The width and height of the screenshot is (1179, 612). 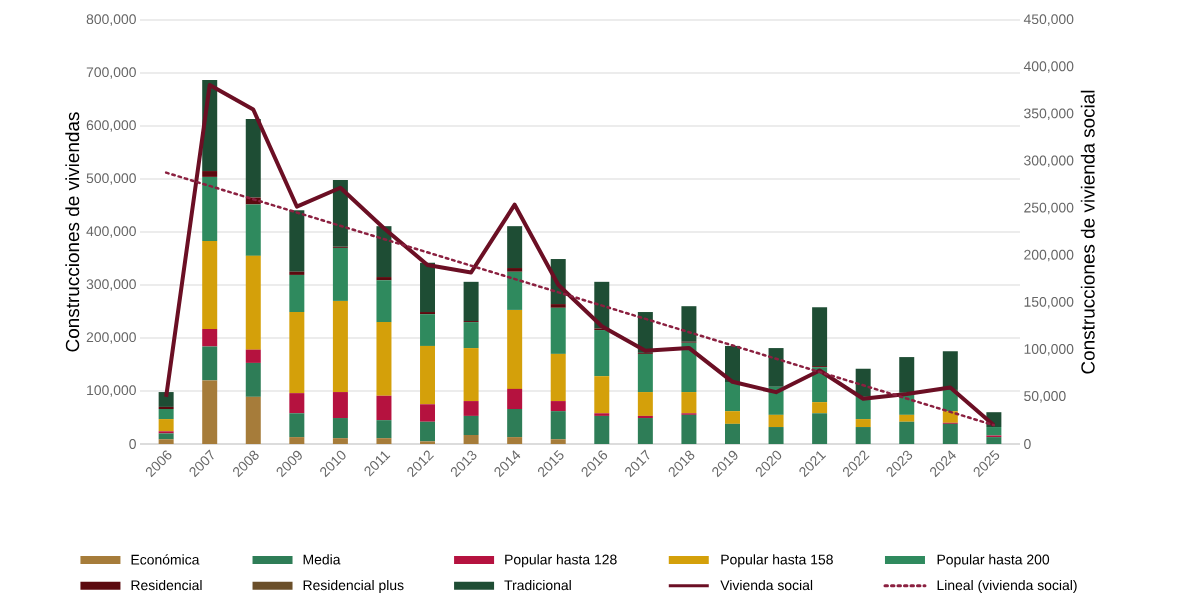 What do you see at coordinates (166, 585) in the screenshot?
I see `legend-label: Residencial` at bounding box center [166, 585].